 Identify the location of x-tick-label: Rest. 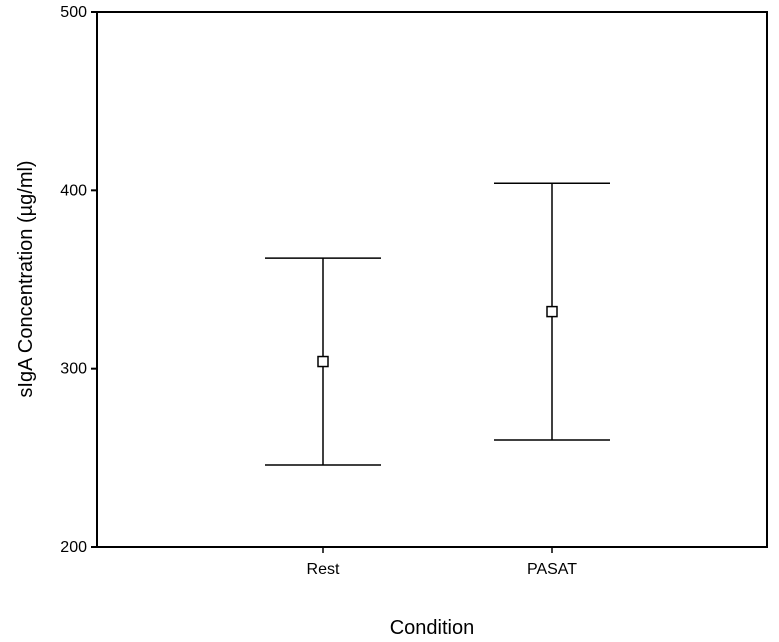
(323, 569).